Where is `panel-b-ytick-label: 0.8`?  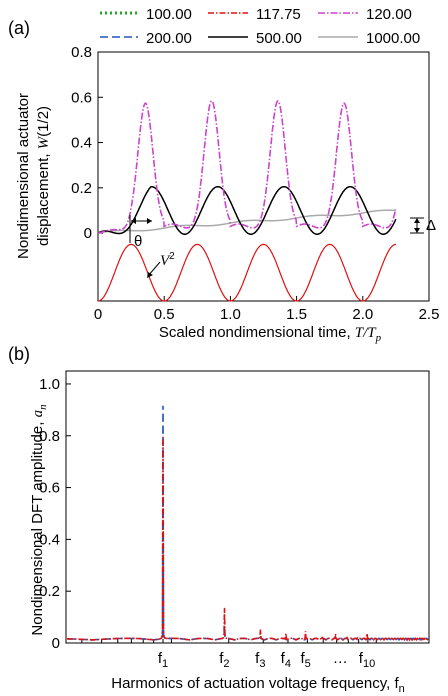 panel-b-ytick-label: 0.8 is located at coordinates (49, 436).